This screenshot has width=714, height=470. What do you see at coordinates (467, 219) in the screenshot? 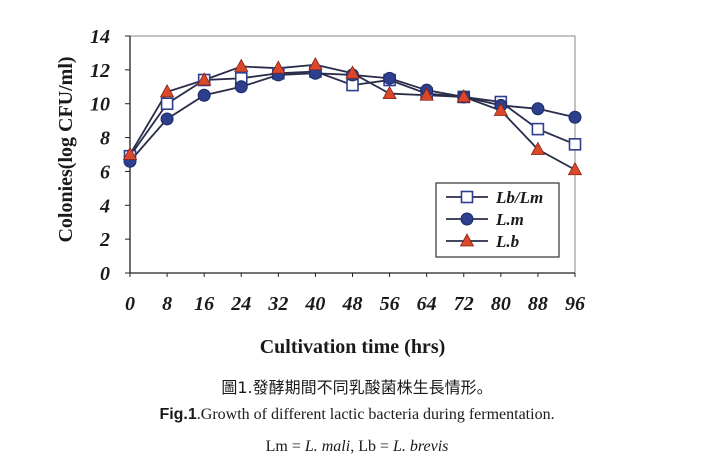
I see `legend-marker-l-m` at bounding box center [467, 219].